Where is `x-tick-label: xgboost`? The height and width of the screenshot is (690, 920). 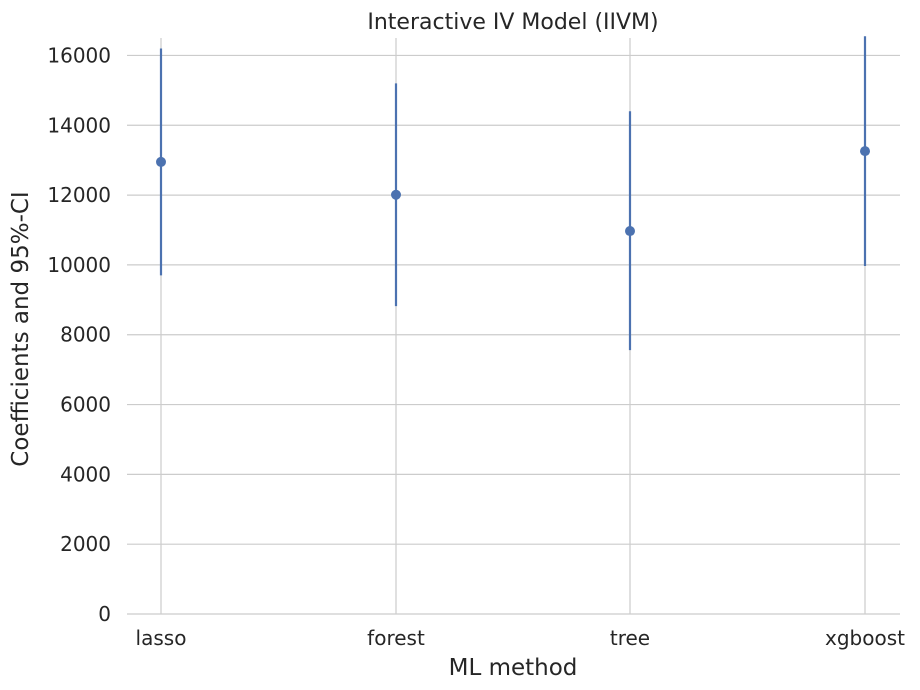
x-tick-label: xgboost is located at coordinates (865, 638).